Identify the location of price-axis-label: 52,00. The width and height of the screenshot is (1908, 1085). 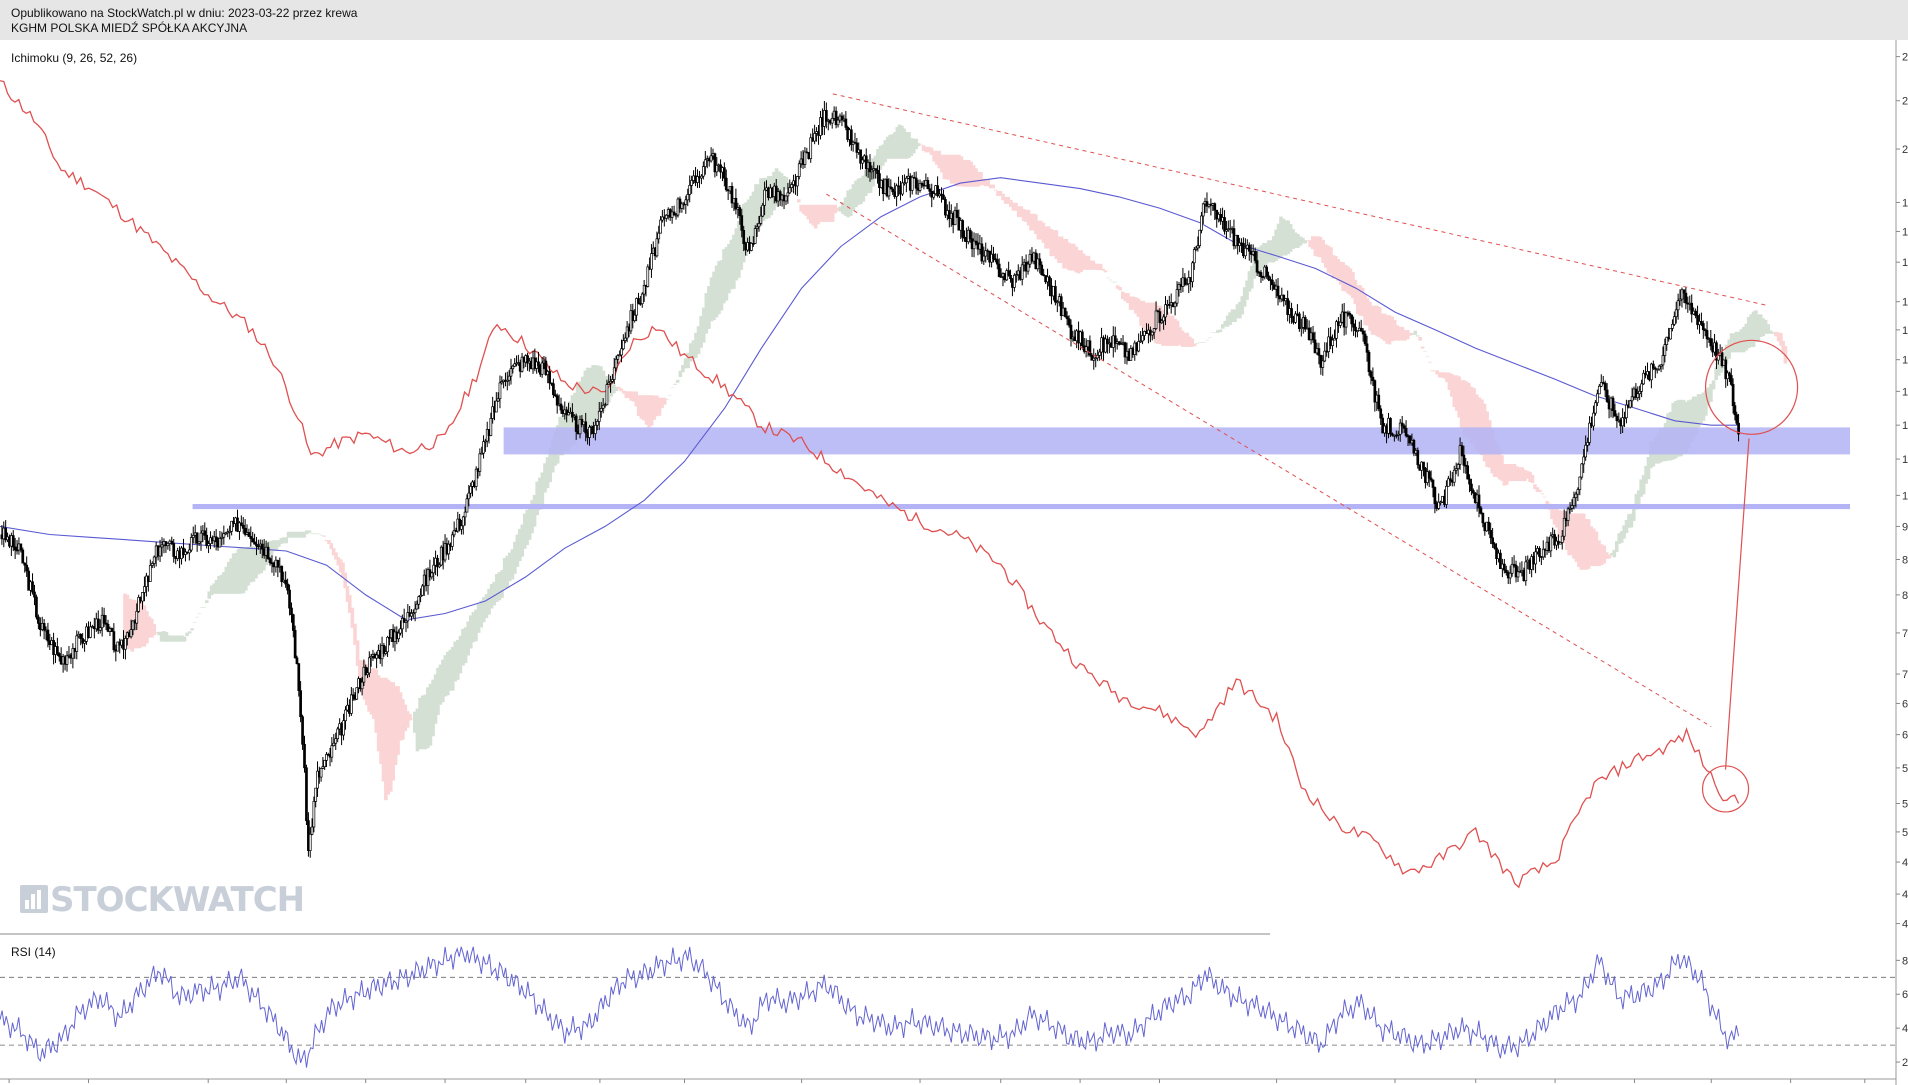
(1905, 833).